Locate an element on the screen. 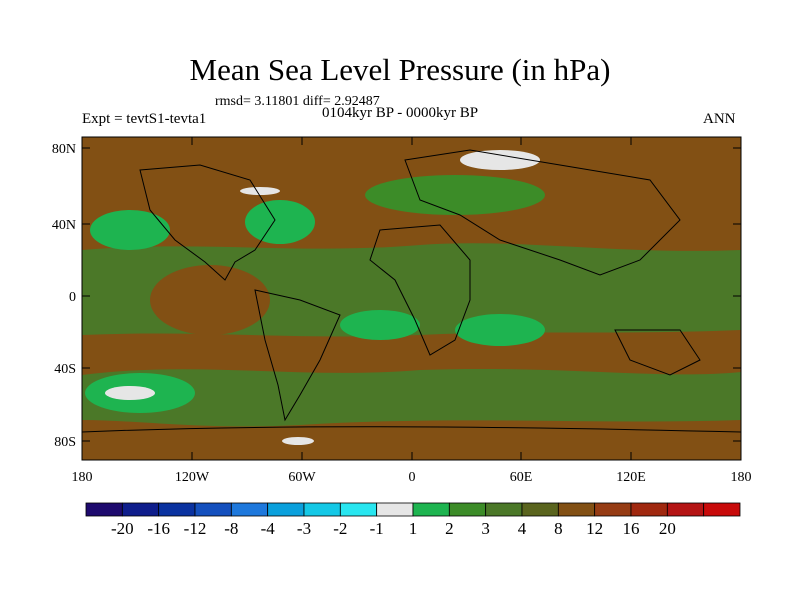 Image resolution: width=800 pixels, height=600 pixels. stats-text: rmsd= 3.11801 diff= 2.92487 is located at coordinates (297, 101).